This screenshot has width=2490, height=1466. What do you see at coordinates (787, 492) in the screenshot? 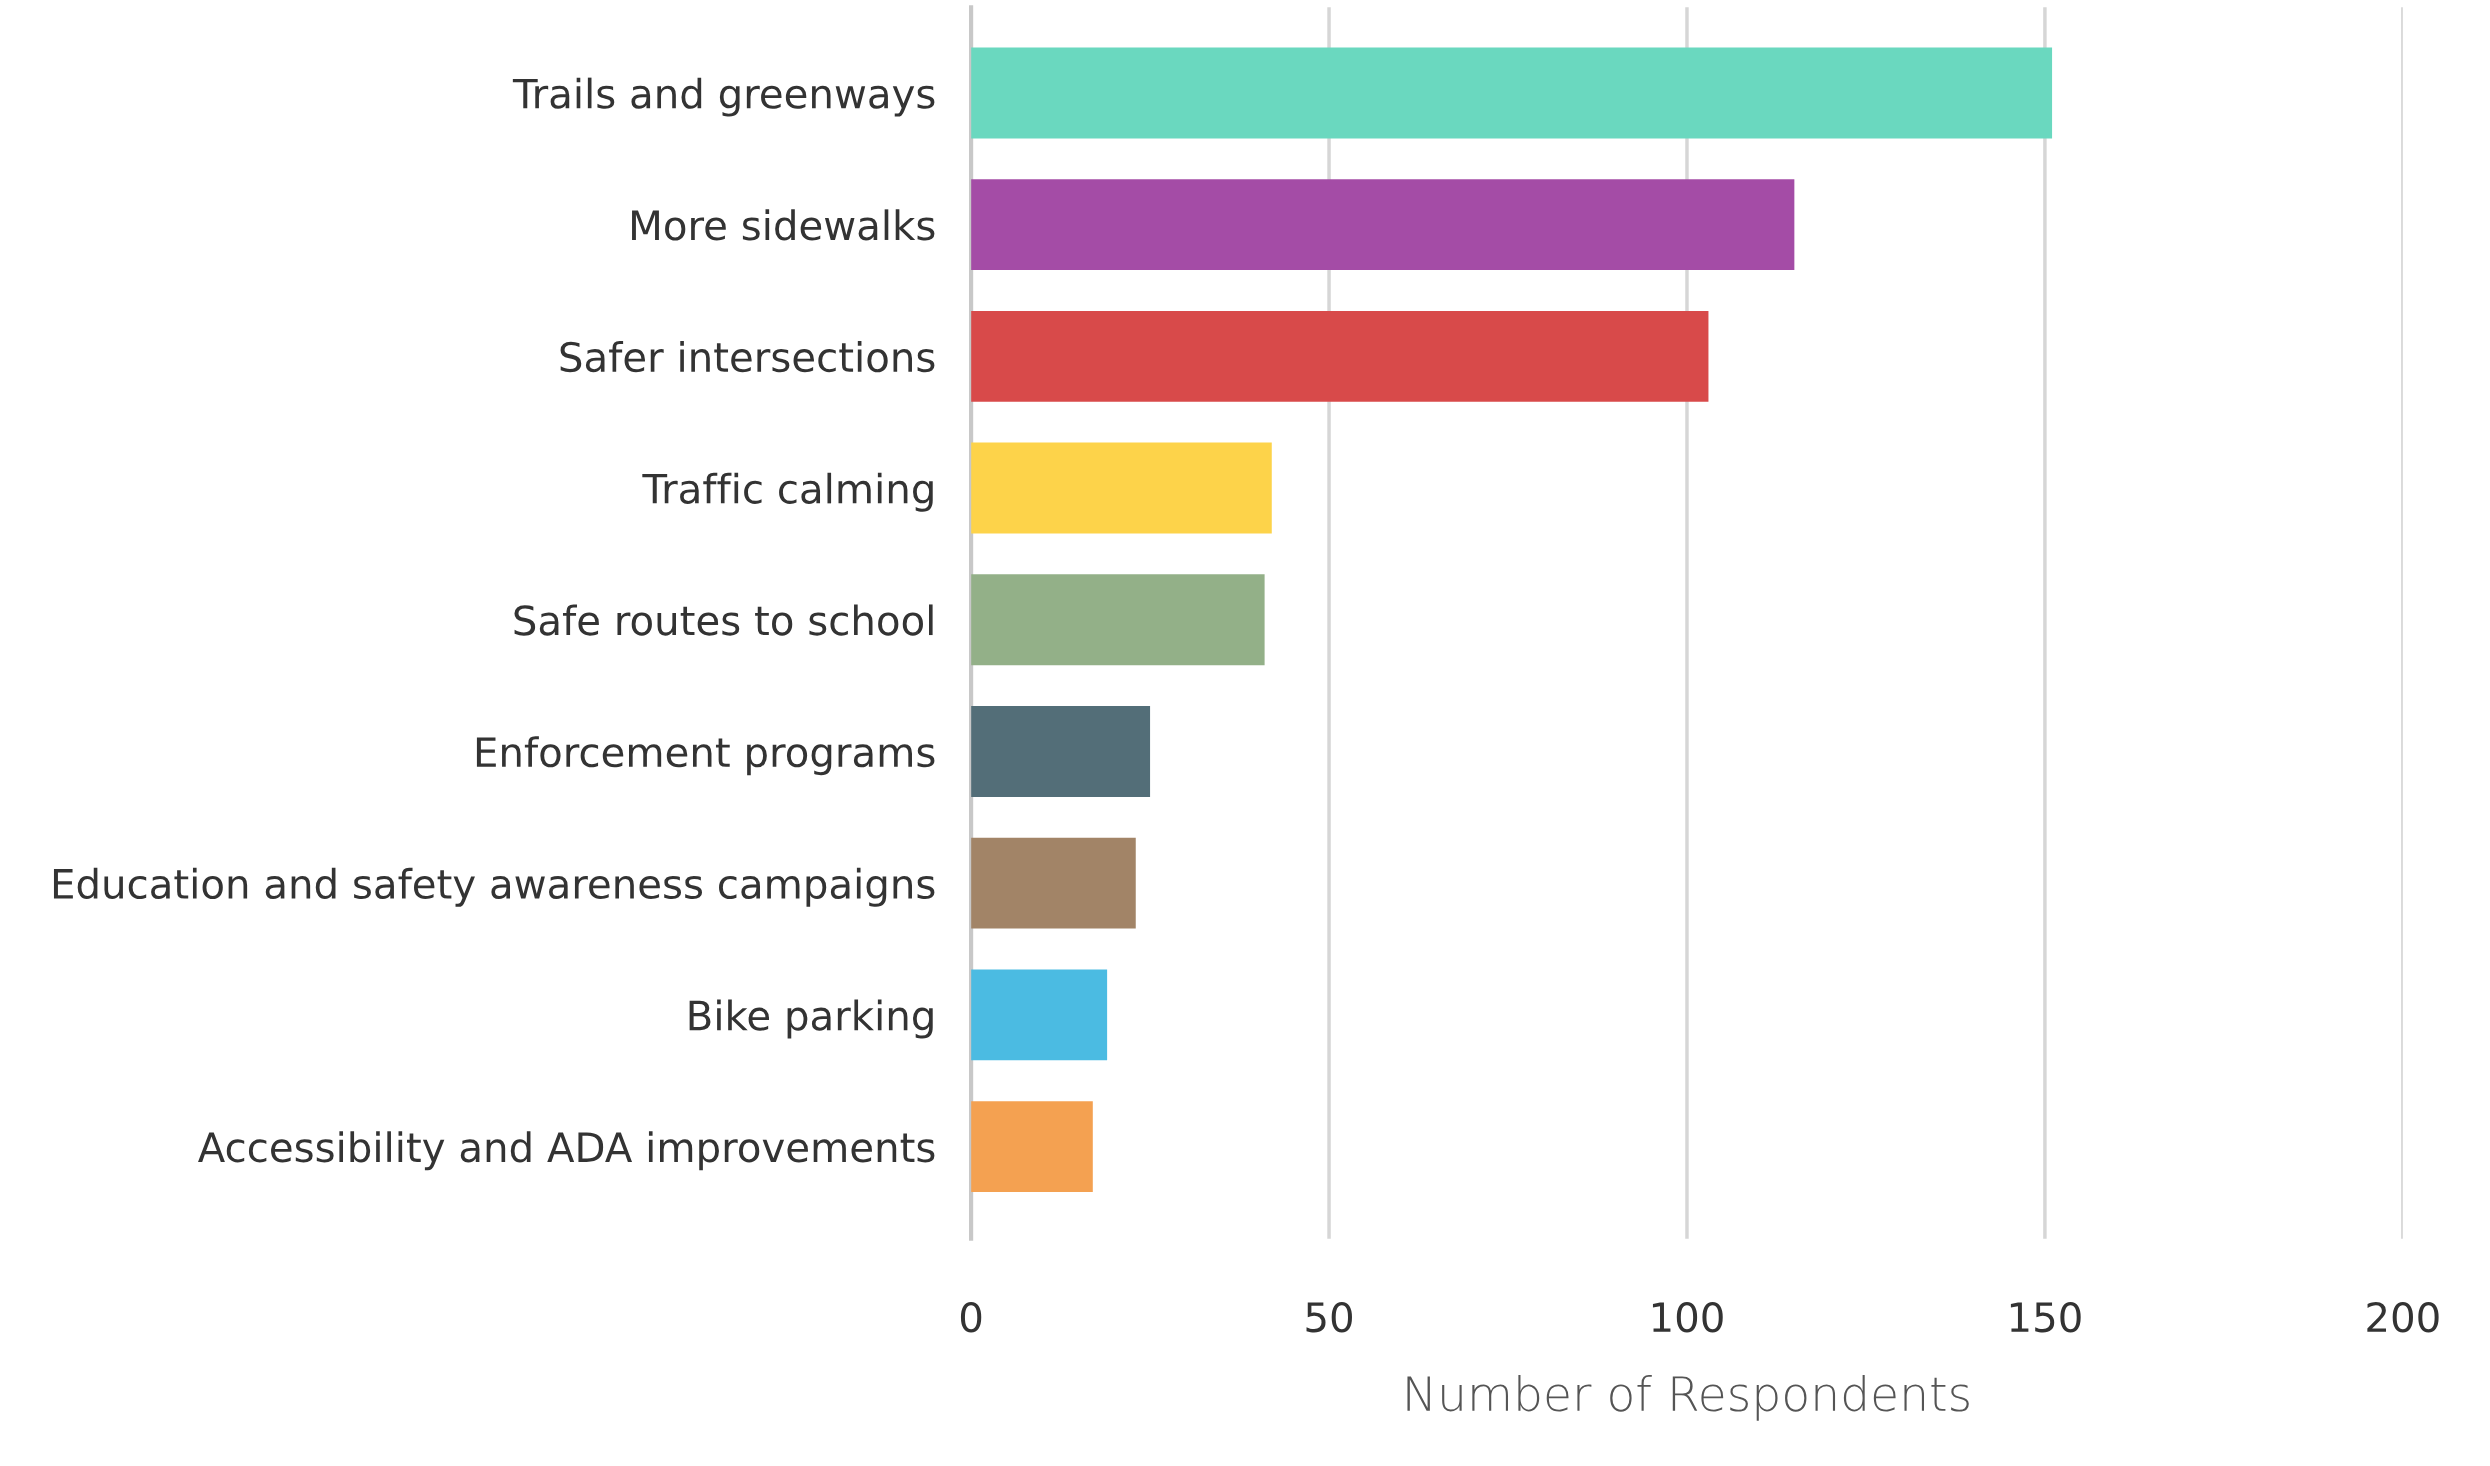
I see `y-tick-label: Traffic calming` at bounding box center [787, 492].